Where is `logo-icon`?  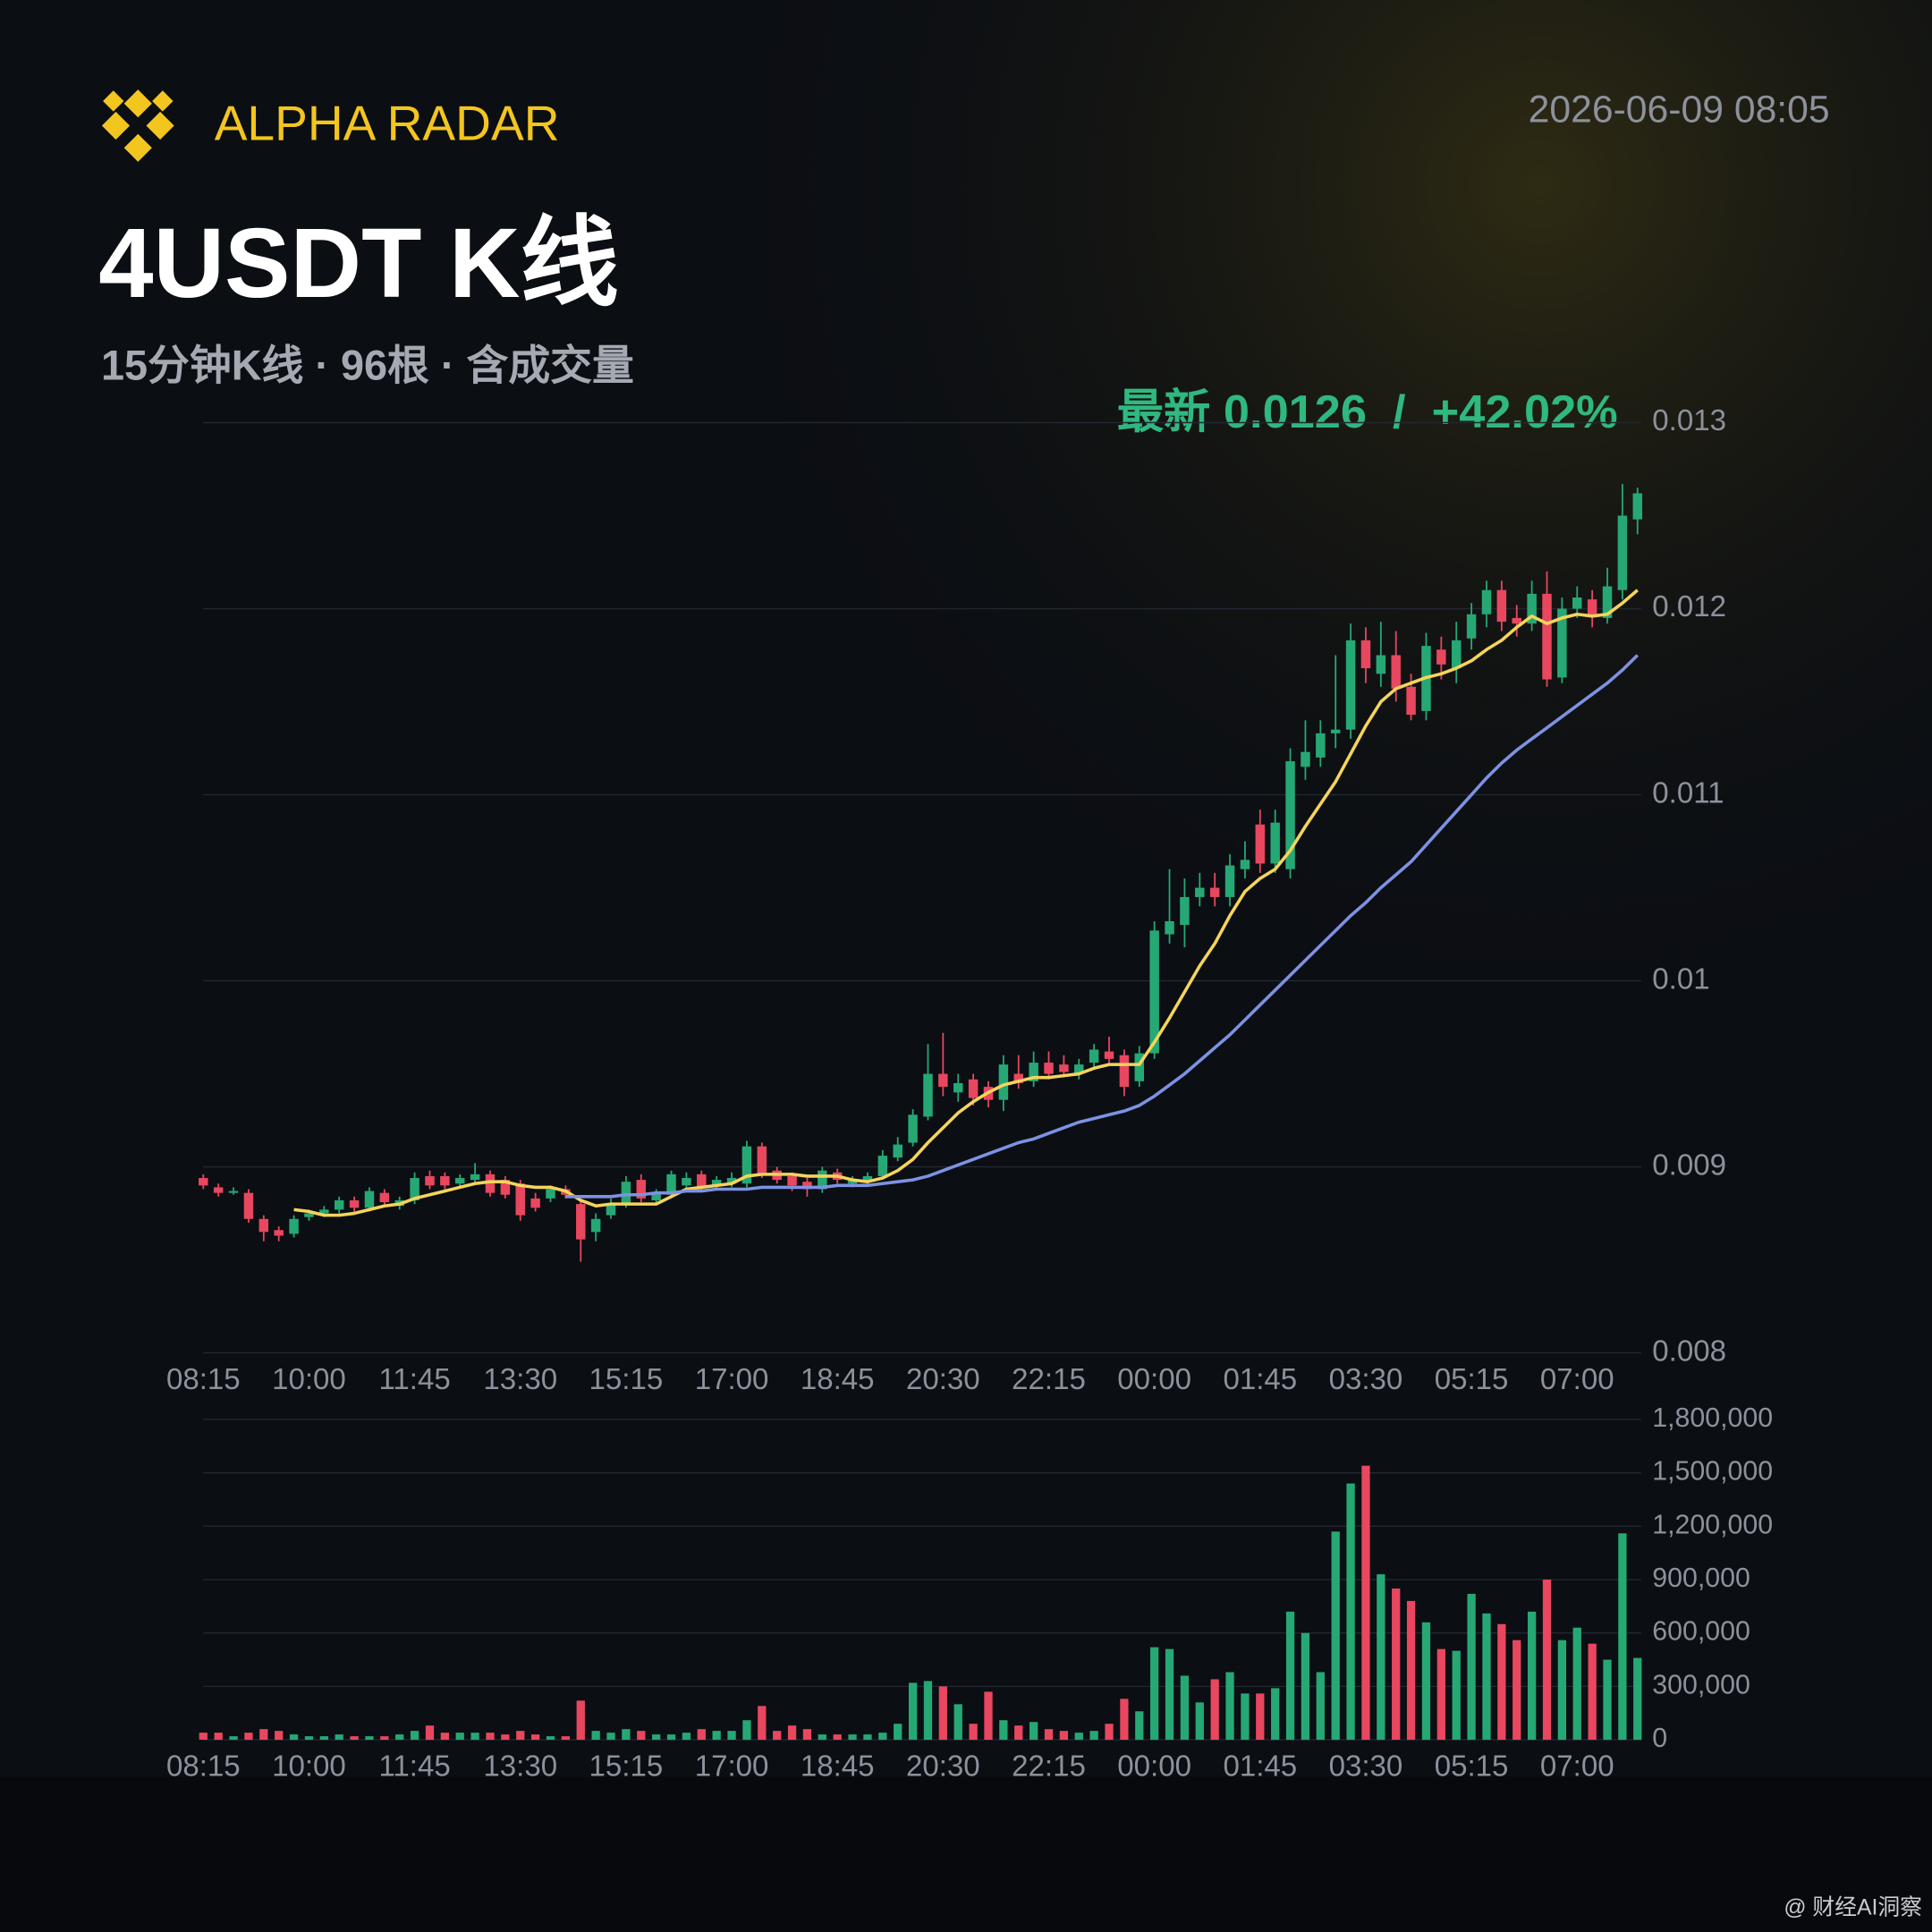 logo-icon is located at coordinates (137, 125).